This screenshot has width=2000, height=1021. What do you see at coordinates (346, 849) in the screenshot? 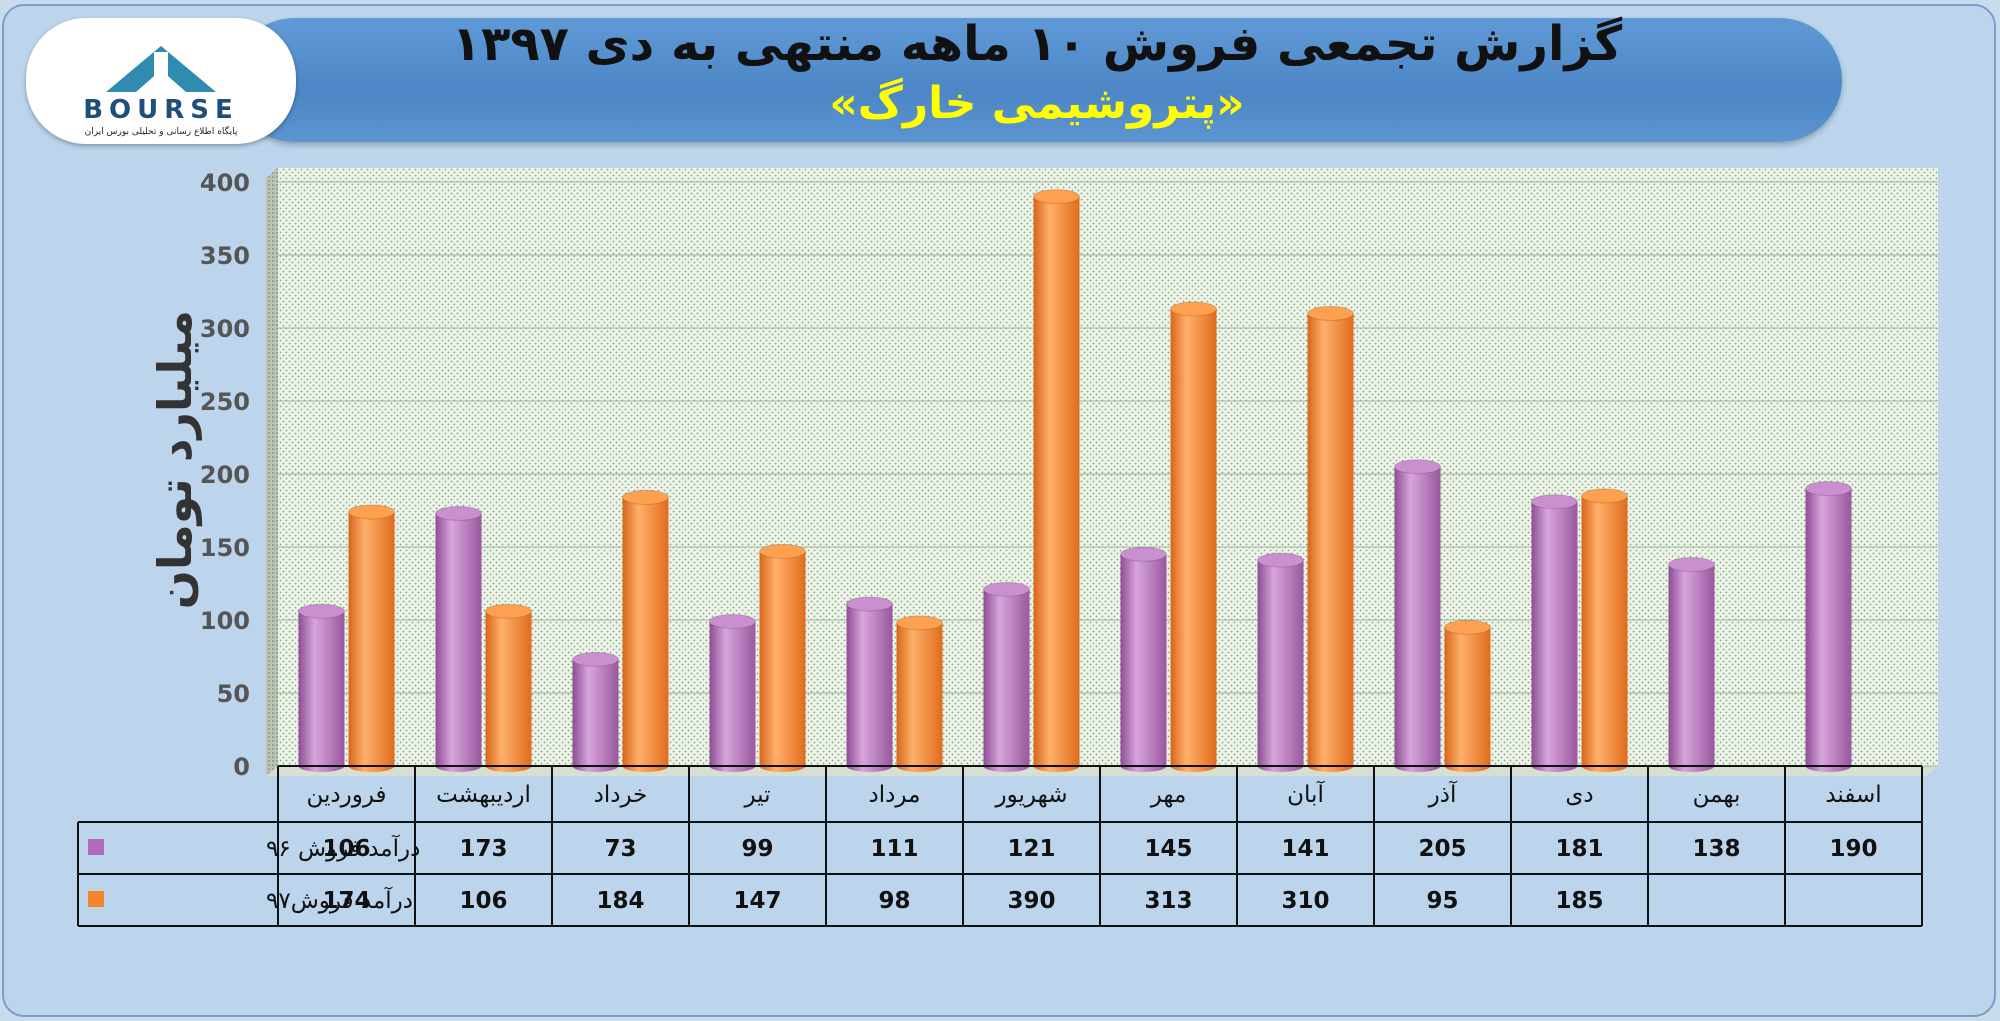
I see `data-label: 106` at bounding box center [346, 849].